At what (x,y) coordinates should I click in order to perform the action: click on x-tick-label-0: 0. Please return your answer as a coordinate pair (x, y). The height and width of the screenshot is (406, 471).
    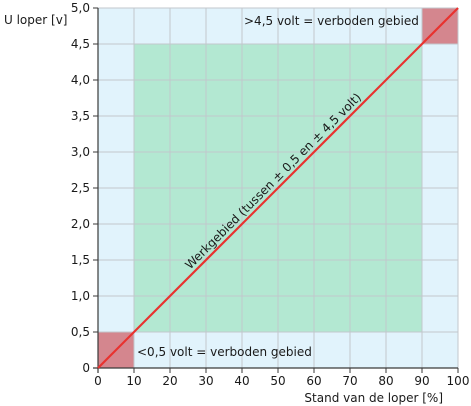
    Looking at the image, I should click on (98, 381).